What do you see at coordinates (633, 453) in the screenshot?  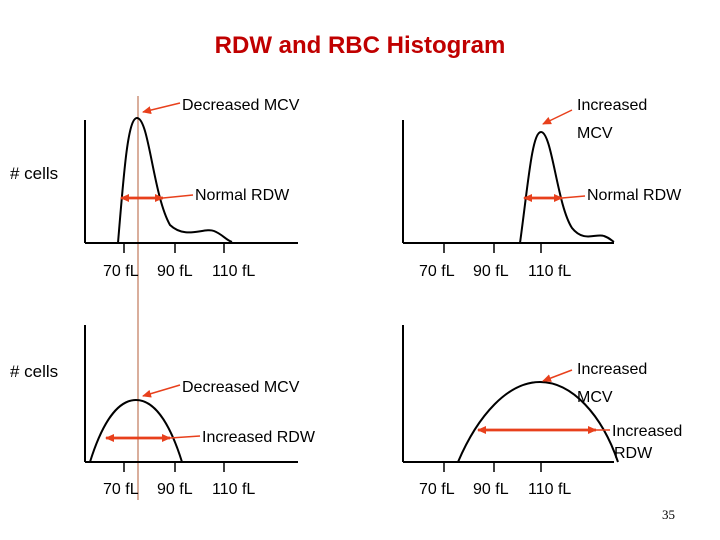 I see `rdw-label-line-2: RDW` at bounding box center [633, 453].